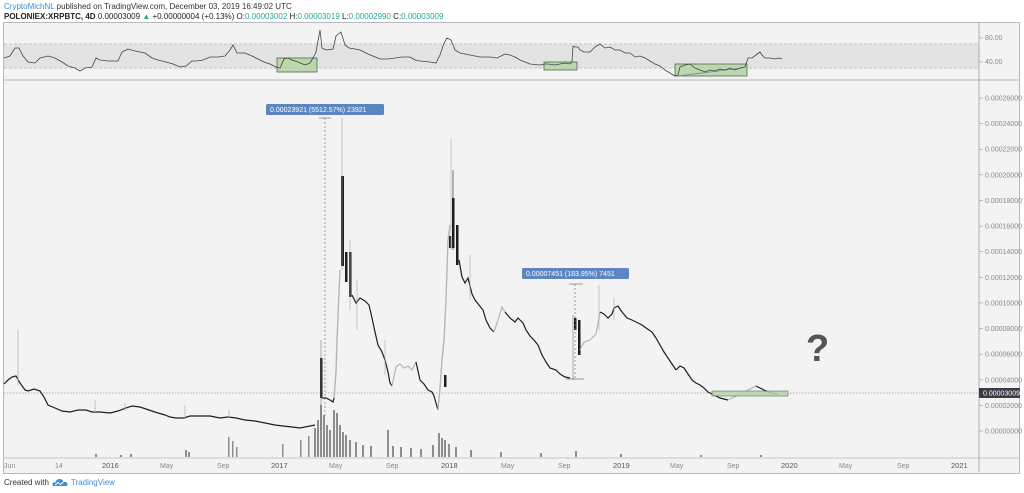 This screenshot has height=493, width=1024. I want to click on tradingview-cloud-icon, so click(60, 482).